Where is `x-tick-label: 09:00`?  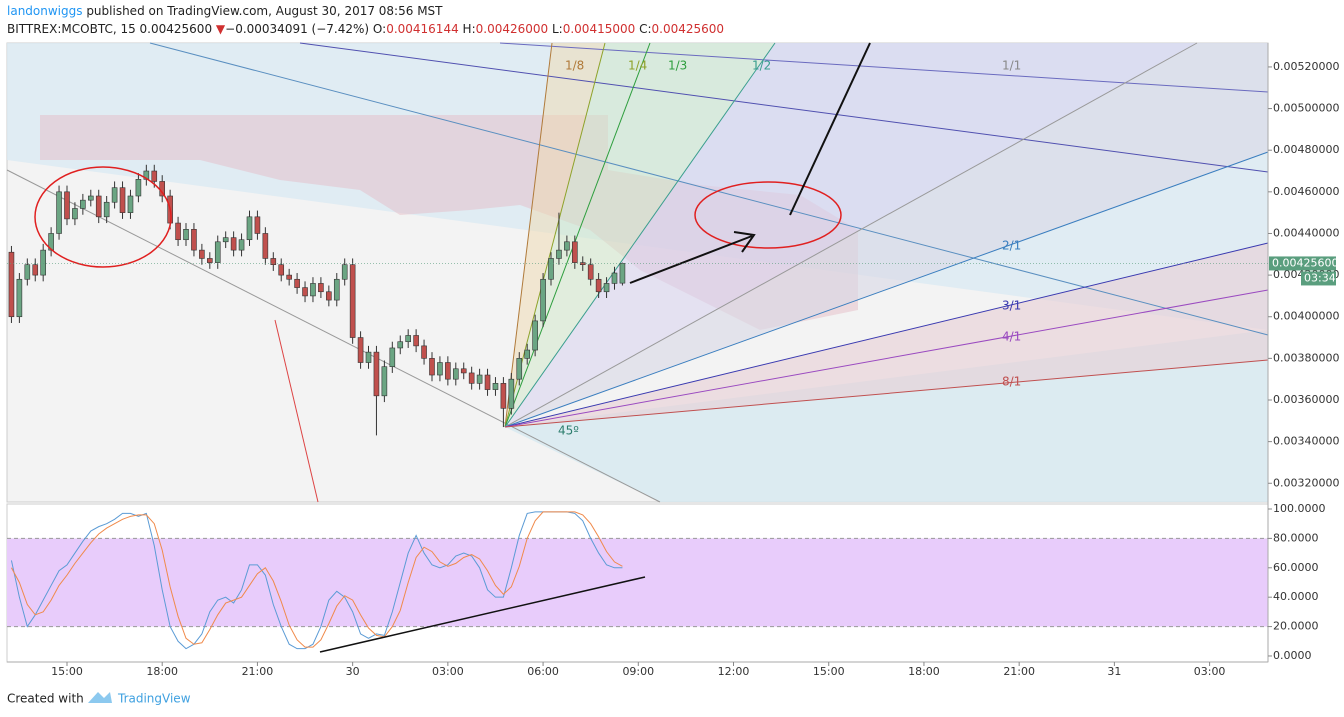
x-tick-label: 09:00 is located at coordinates (638, 671).